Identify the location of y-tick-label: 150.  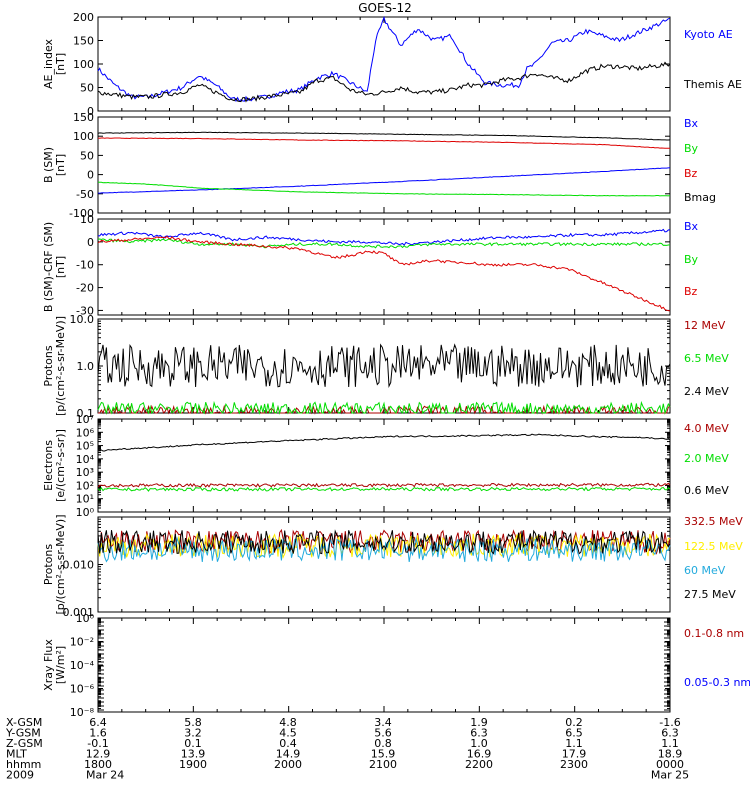
(83, 41).